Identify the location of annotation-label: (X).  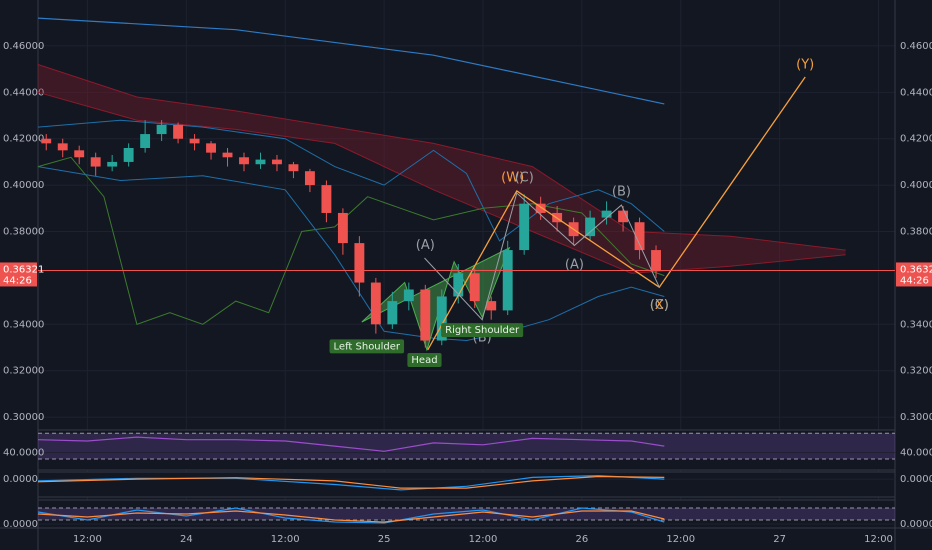
(659, 305).